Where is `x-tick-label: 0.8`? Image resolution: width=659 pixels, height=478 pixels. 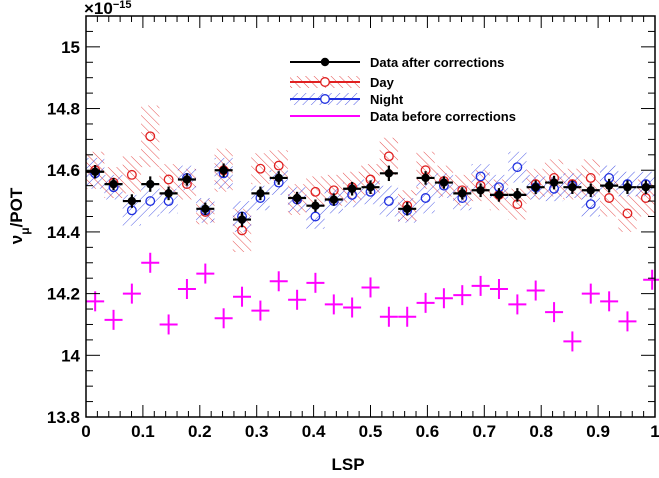
x-tick-label: 0.8 is located at coordinates (541, 431).